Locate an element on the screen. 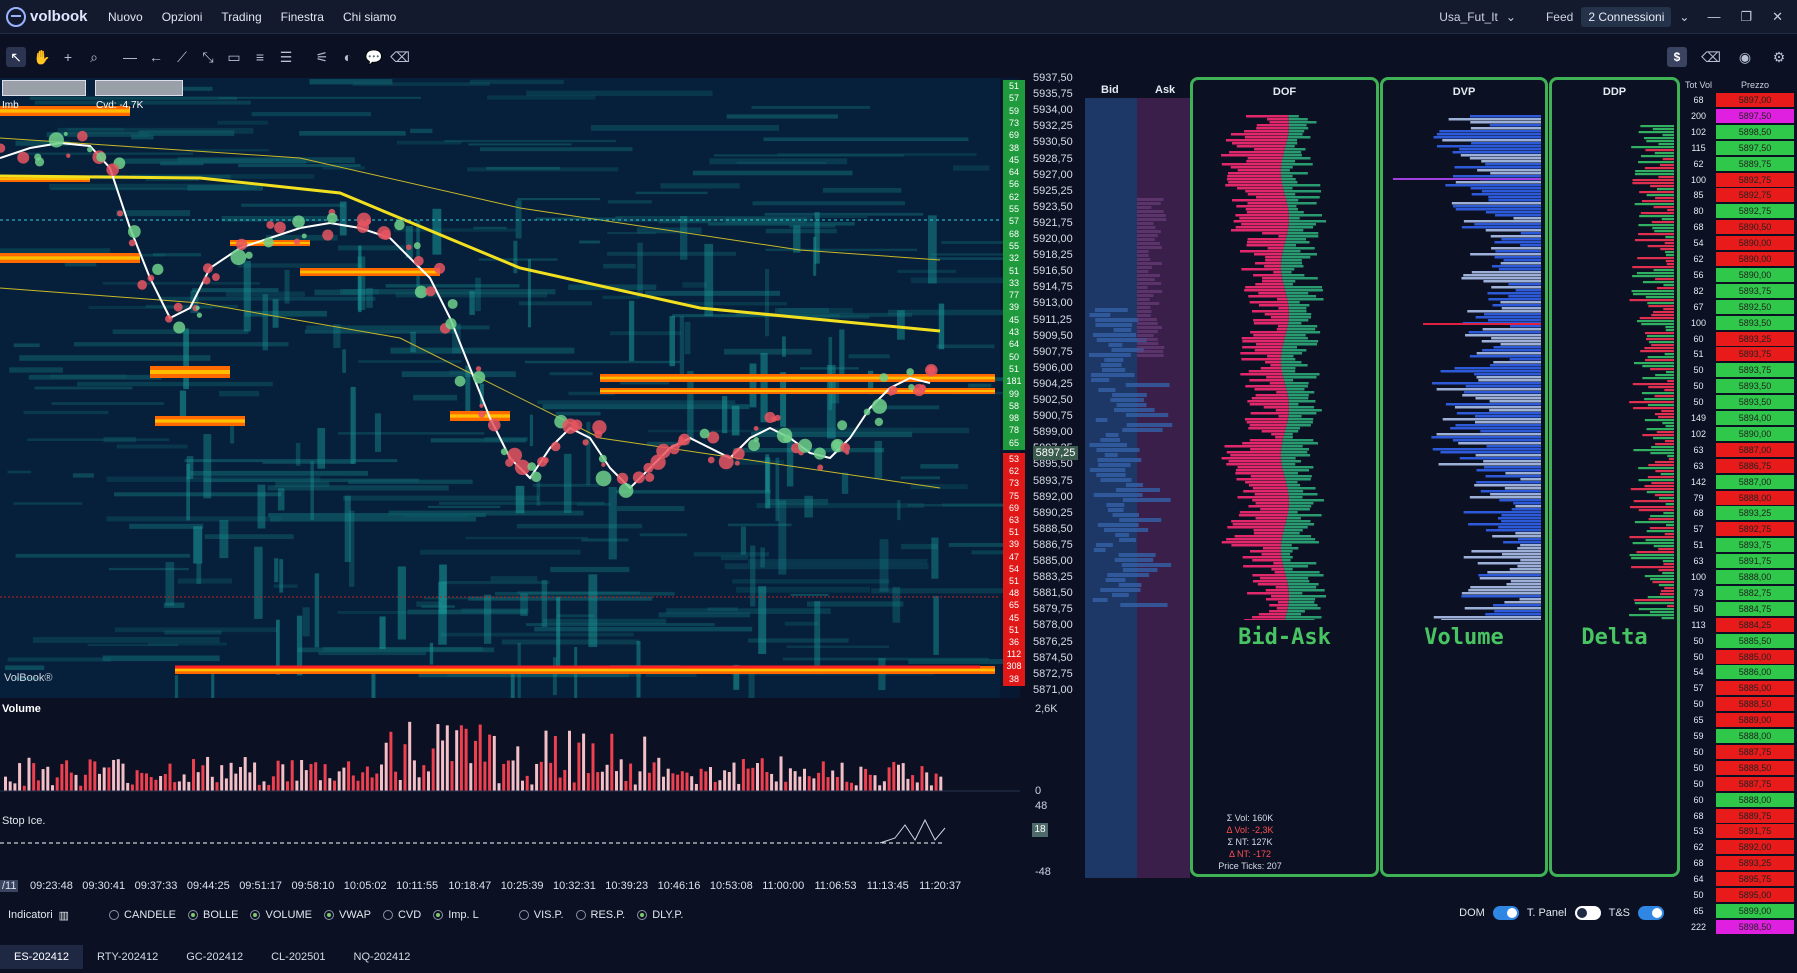  gear-icon: ⚙ is located at coordinates (1779, 56).